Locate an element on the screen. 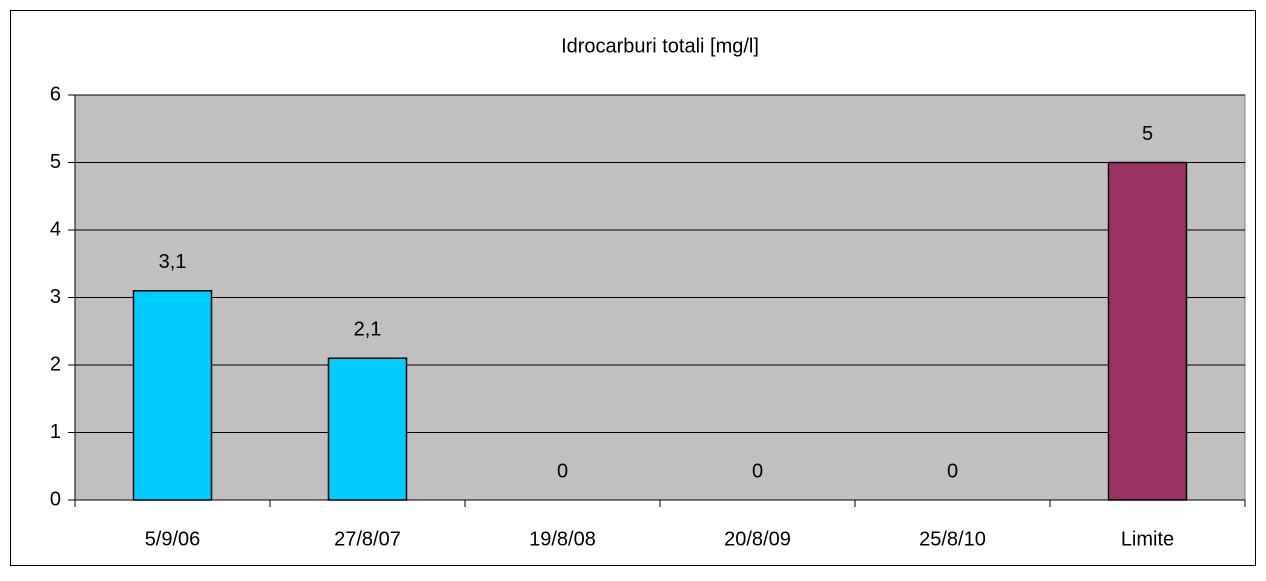  x-tick-label: 27/8/07 is located at coordinates (367, 539).